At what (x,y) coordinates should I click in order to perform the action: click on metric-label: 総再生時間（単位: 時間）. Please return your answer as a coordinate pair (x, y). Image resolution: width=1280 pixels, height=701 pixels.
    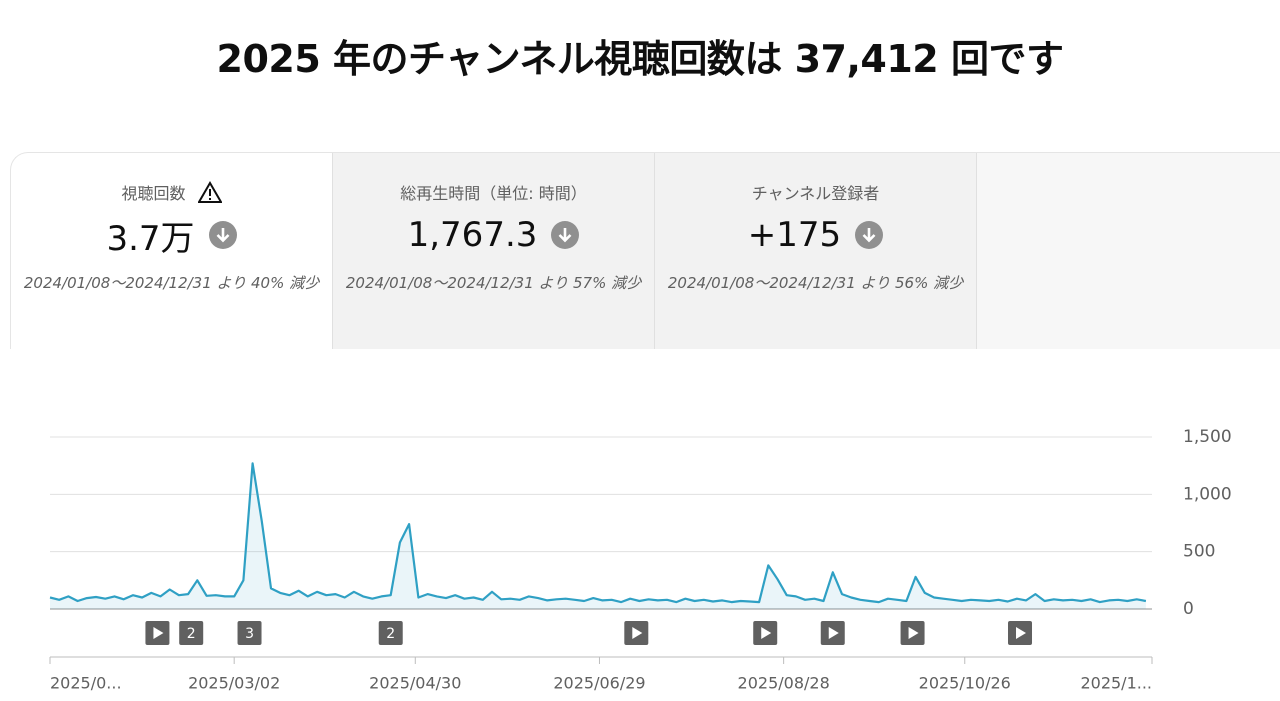
    Looking at the image, I should click on (493, 193).